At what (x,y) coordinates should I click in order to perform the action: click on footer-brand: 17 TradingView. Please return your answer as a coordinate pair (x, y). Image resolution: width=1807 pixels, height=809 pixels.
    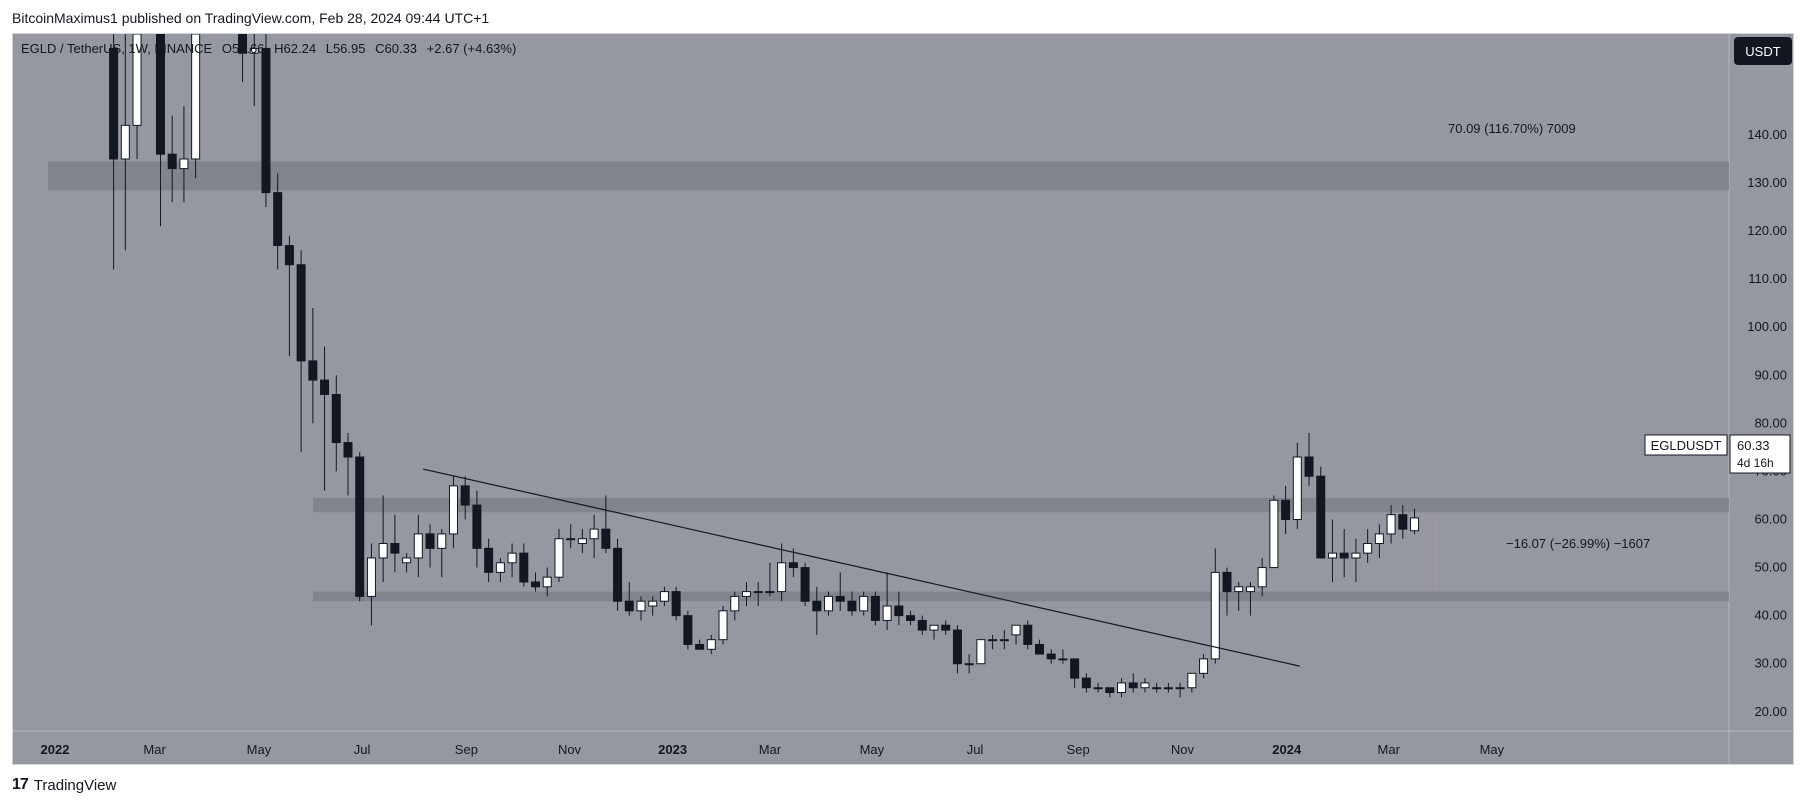
    Looking at the image, I should click on (64, 785).